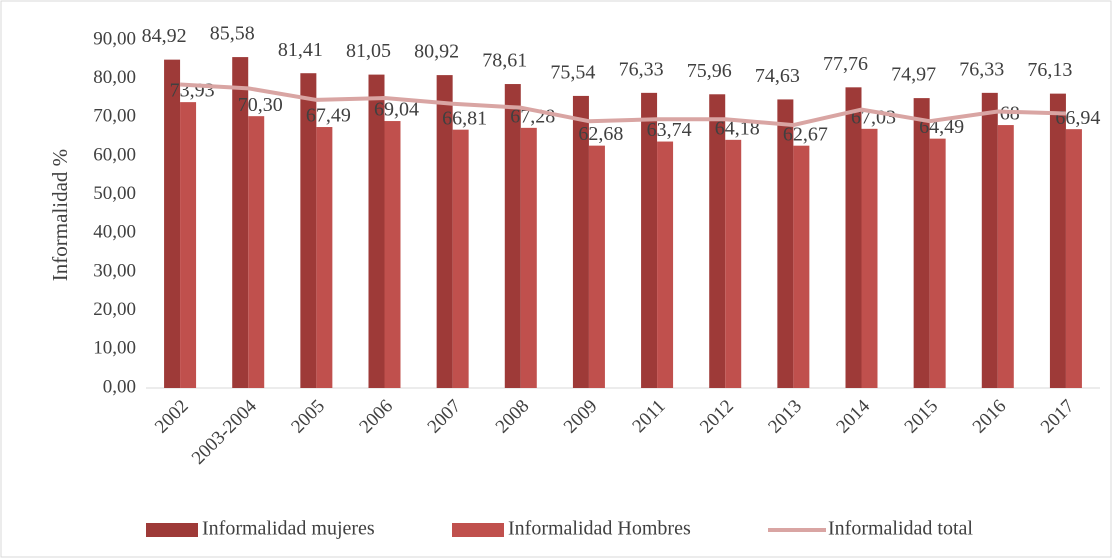  What do you see at coordinates (396, 110) in the screenshot?
I see `data-label: 69,04` at bounding box center [396, 110].